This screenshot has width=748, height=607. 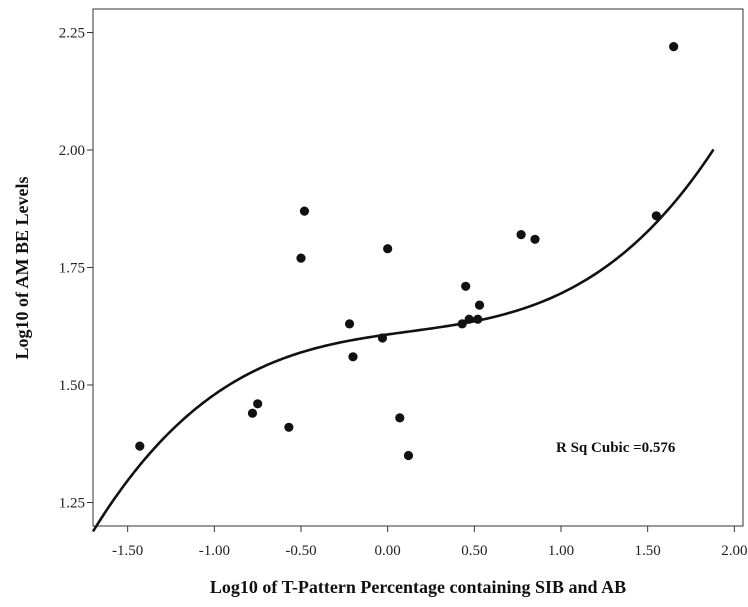 I want to click on x-tick-label: -1.00, so click(x=214, y=551).